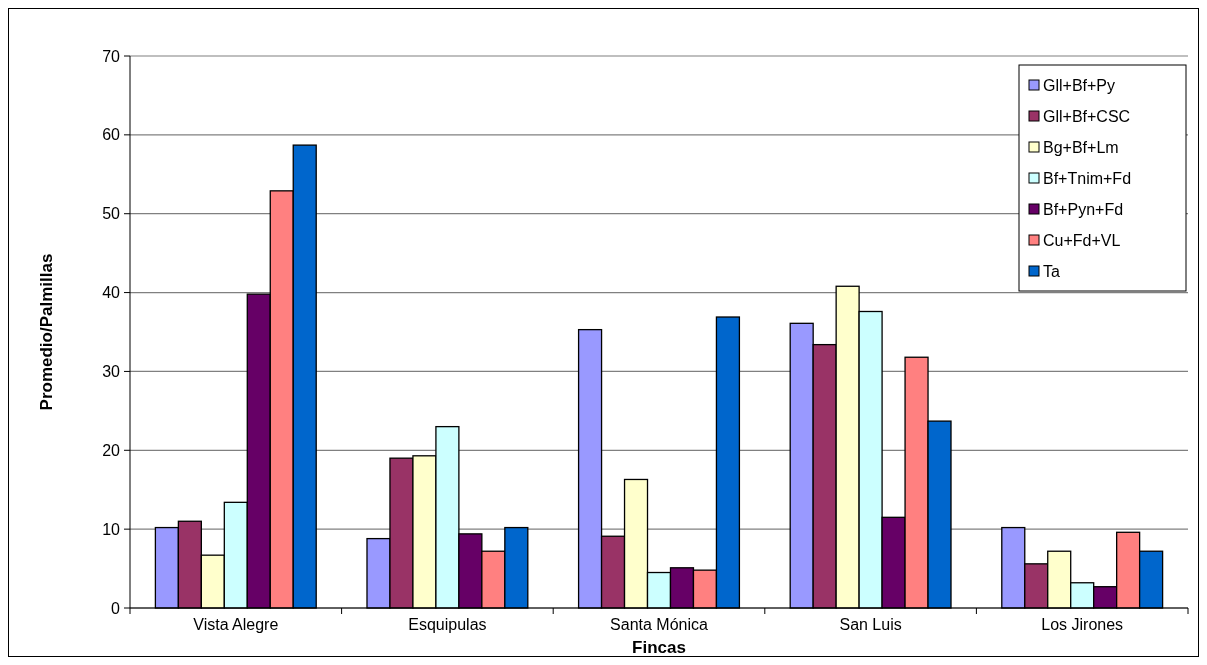 The image size is (1207, 665). Describe the element at coordinates (870, 624) in the screenshot. I see `x-tick-label: San Luis` at that location.